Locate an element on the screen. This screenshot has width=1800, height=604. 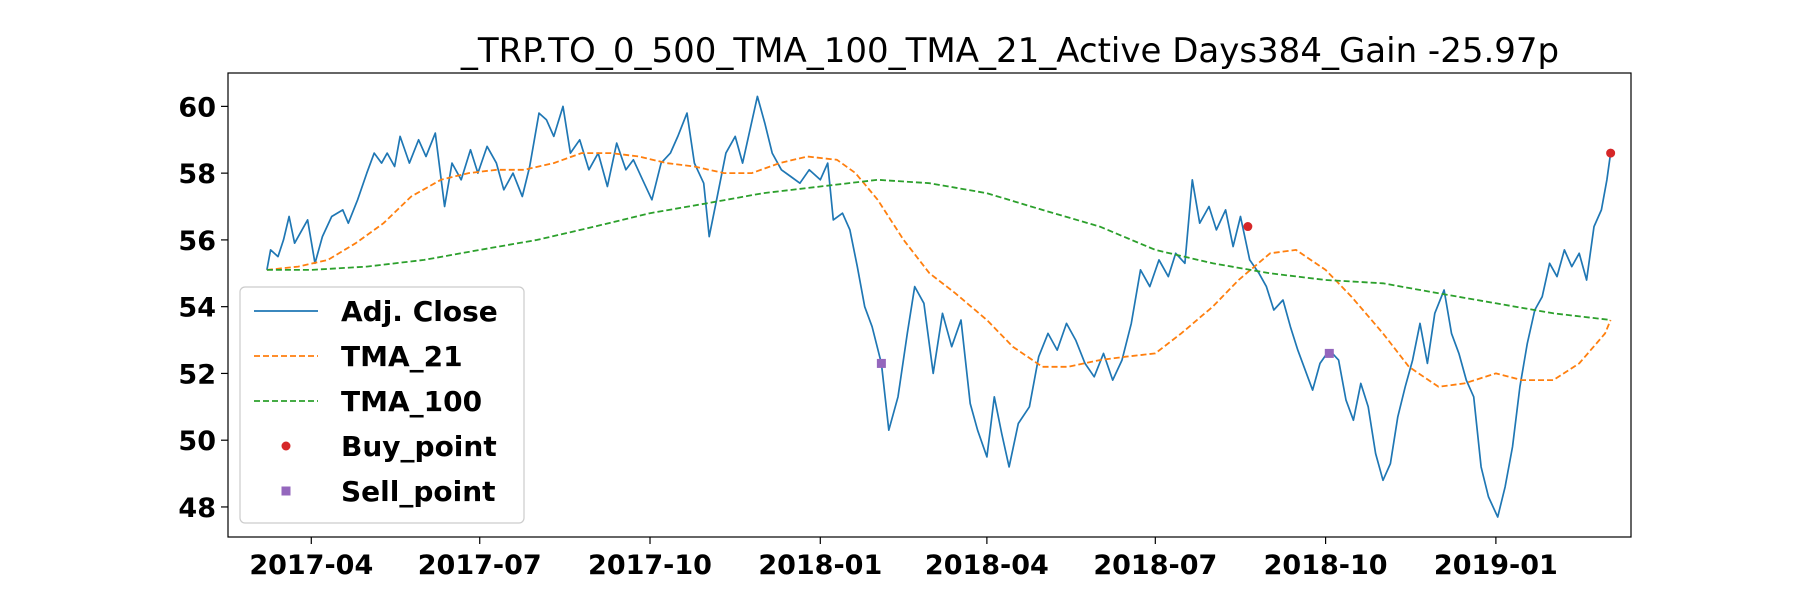
legend-box is located at coordinates (382, 405).